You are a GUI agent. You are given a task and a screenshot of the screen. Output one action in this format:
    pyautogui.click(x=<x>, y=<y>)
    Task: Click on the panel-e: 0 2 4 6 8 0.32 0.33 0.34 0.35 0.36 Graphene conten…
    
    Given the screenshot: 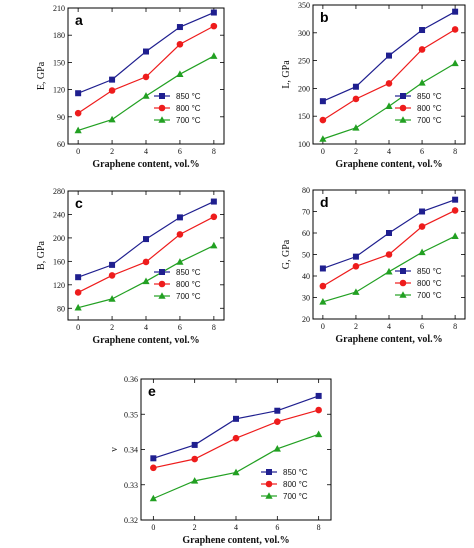 What is the action you would take?
    pyautogui.click(x=220, y=460)
    